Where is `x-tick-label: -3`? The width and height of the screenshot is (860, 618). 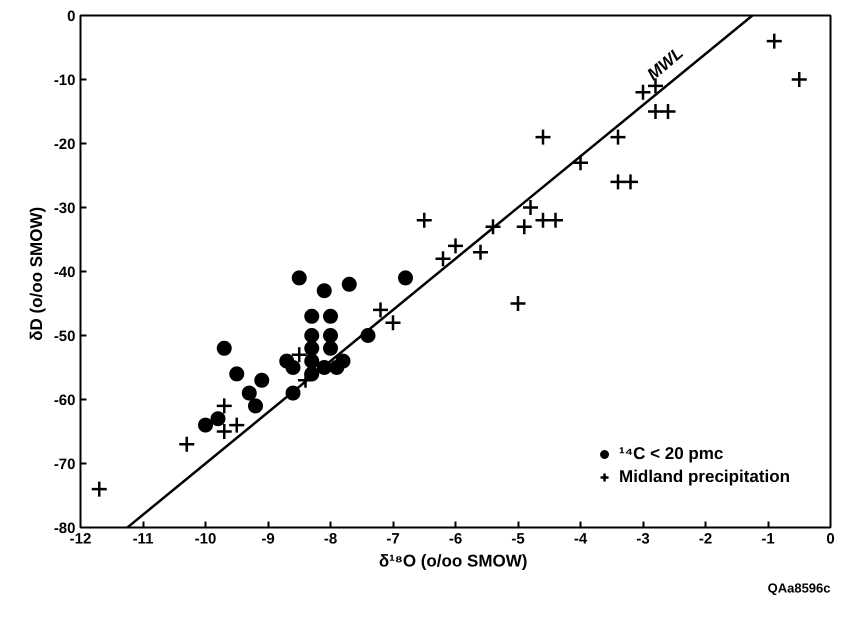 x-tick-label: -3 is located at coordinates (643, 539).